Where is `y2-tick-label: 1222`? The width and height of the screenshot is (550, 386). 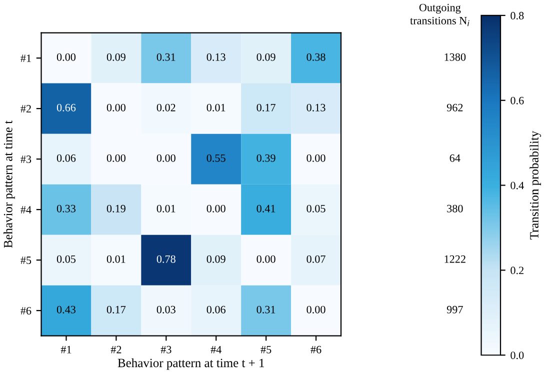
y2-tick-label: 1222 is located at coordinates (455, 259).